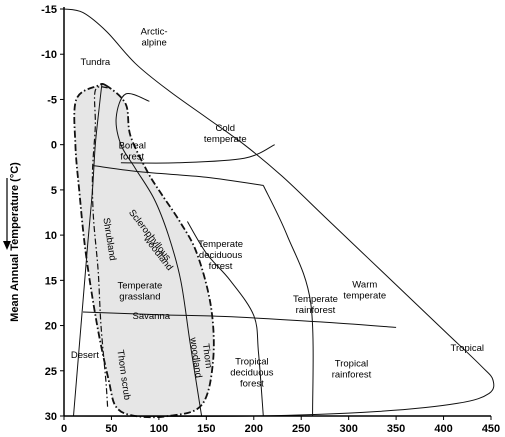 The height and width of the screenshot is (437, 505). Describe the element at coordinates (352, 369) in the screenshot. I see `biome-label: Tropical rainforest` at that location.